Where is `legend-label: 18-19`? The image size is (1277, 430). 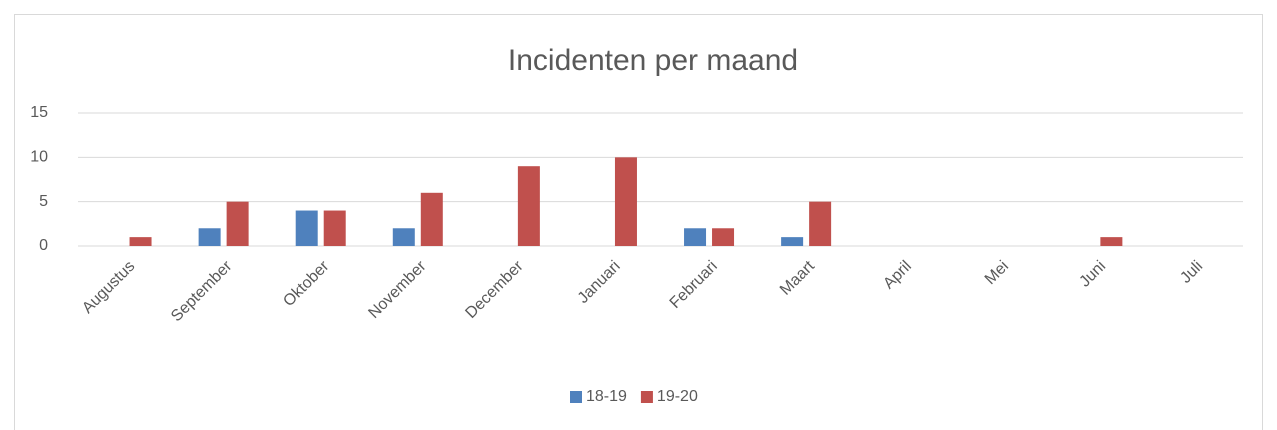
legend-label: 18-19 is located at coordinates (606, 396).